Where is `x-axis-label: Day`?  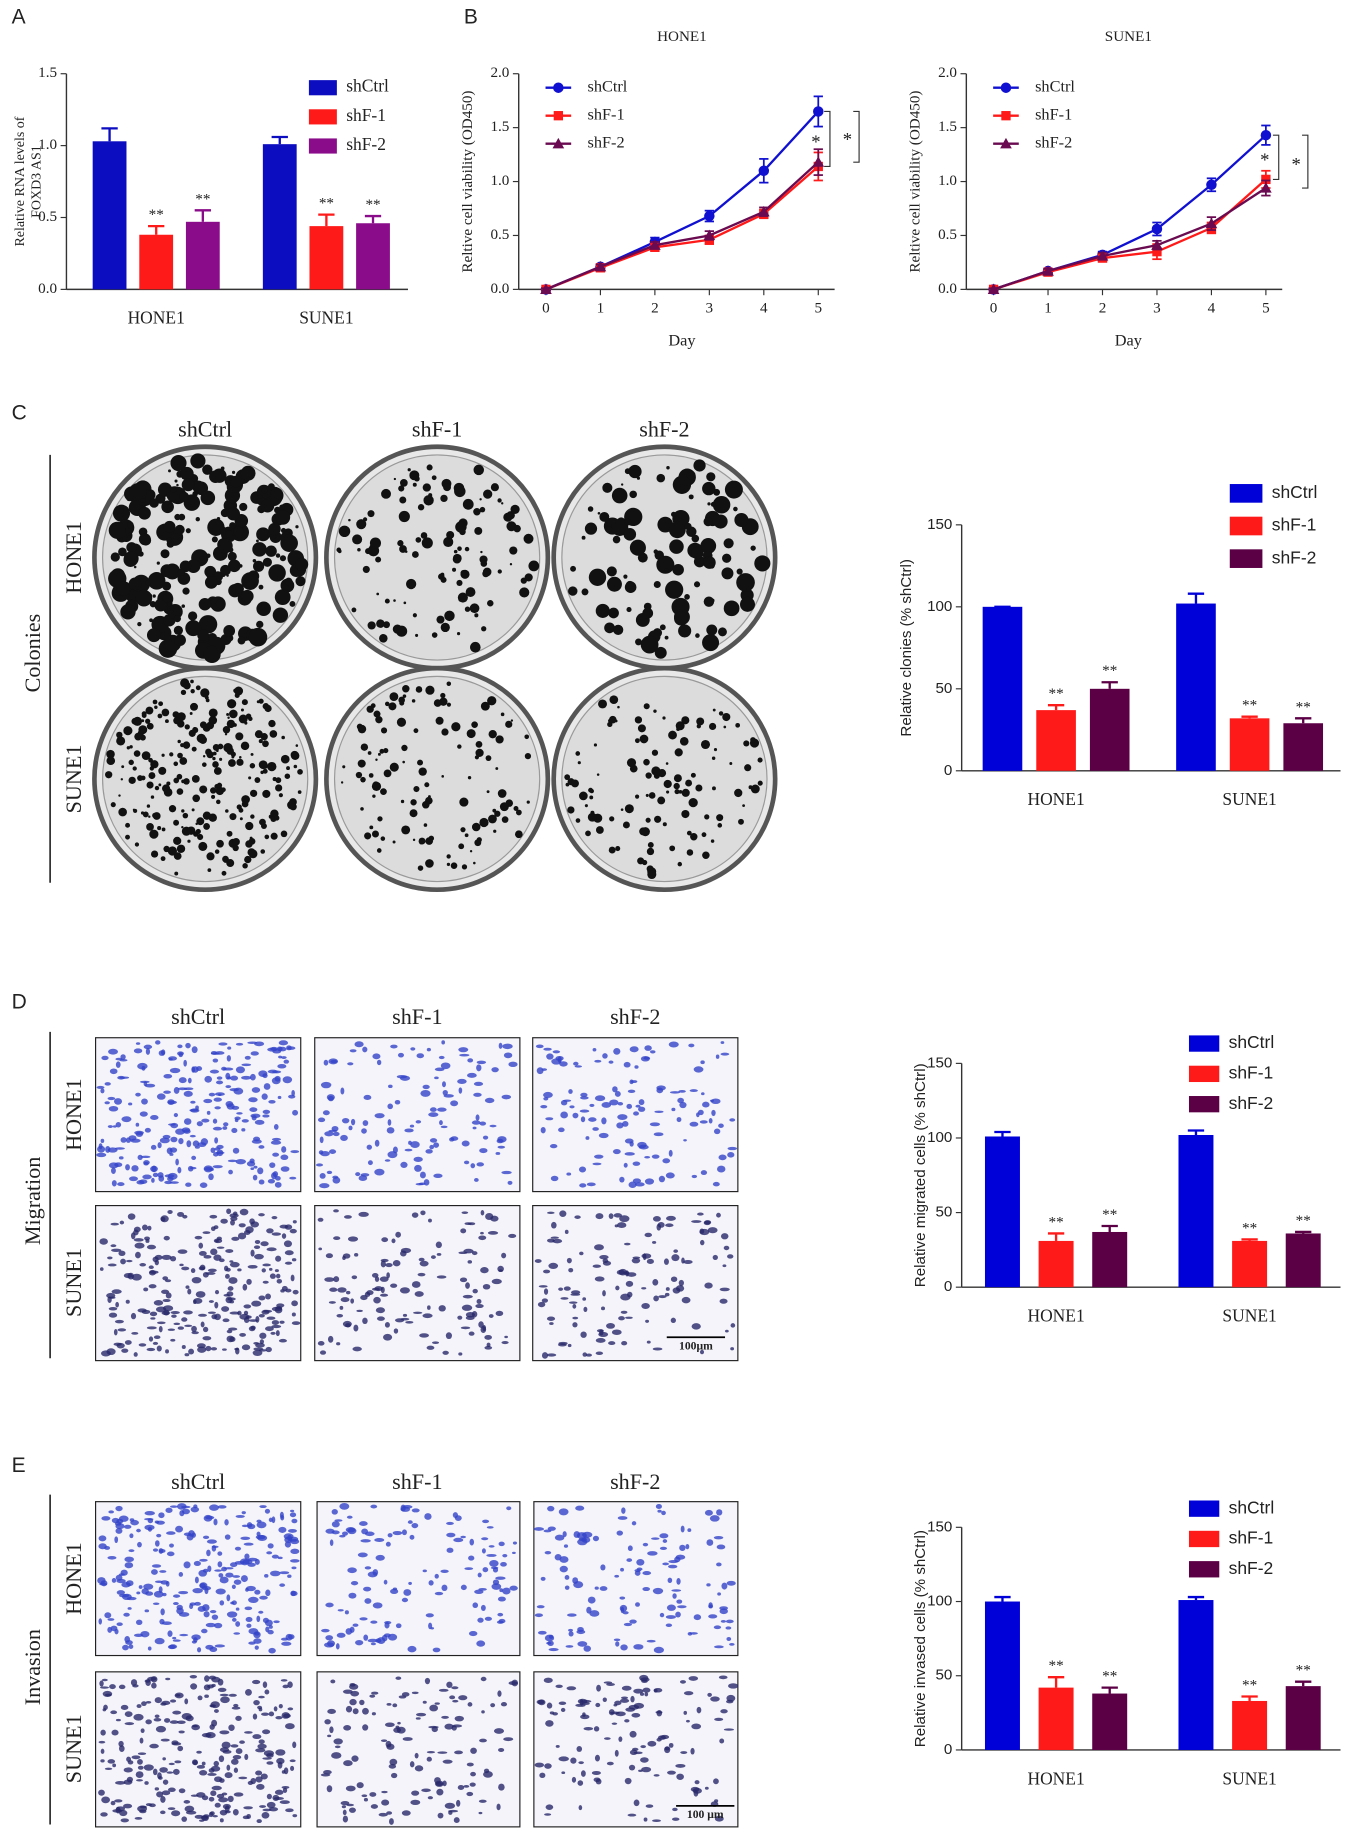
x-axis-label: Day is located at coordinates (1129, 340).